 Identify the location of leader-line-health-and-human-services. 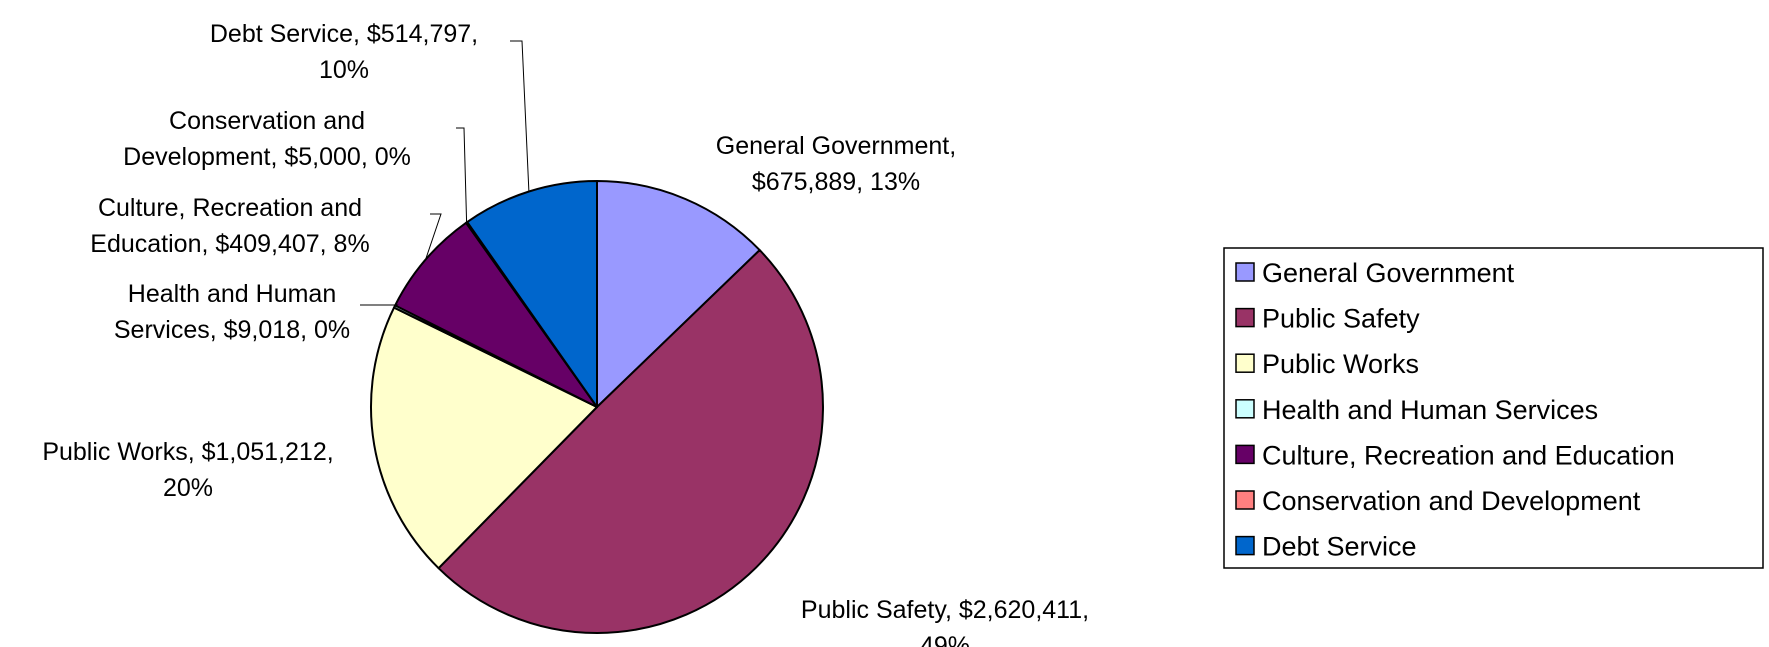
(379, 305).